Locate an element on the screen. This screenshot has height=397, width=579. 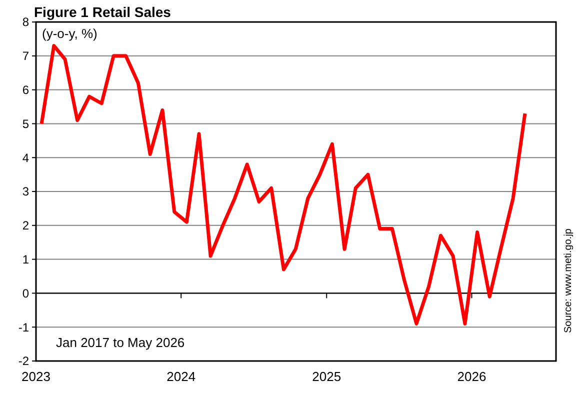
y-axis-title: (y-o-y, %) is located at coordinates (70, 33).